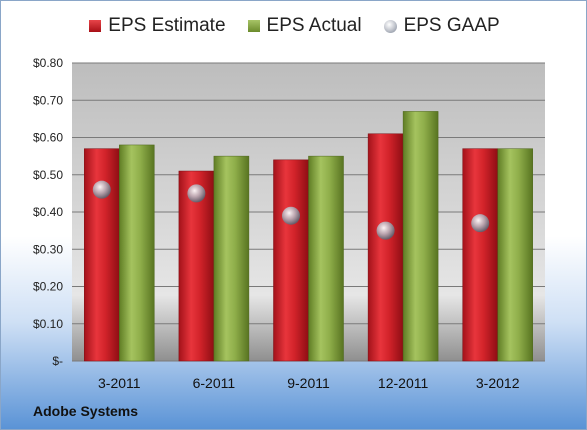 The width and height of the screenshot is (587, 430). I want to click on legend-label-eps-actual: EPS Actual, so click(314, 25).